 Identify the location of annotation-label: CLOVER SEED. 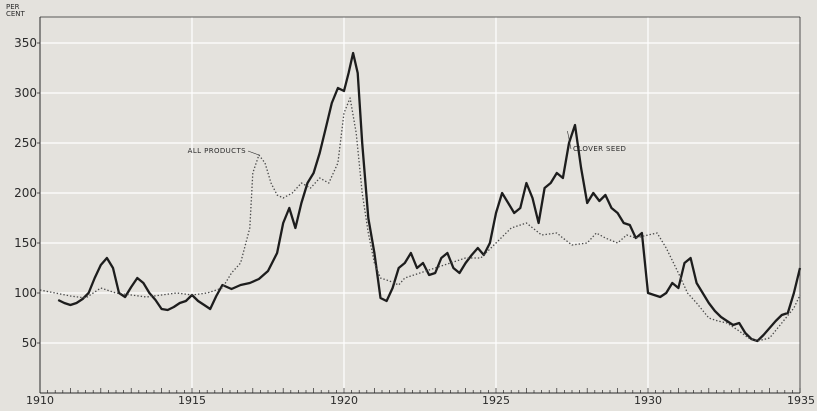
(599, 149).